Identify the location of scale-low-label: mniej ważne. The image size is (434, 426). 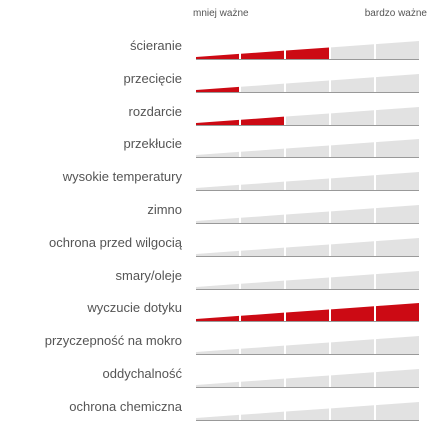
(221, 13).